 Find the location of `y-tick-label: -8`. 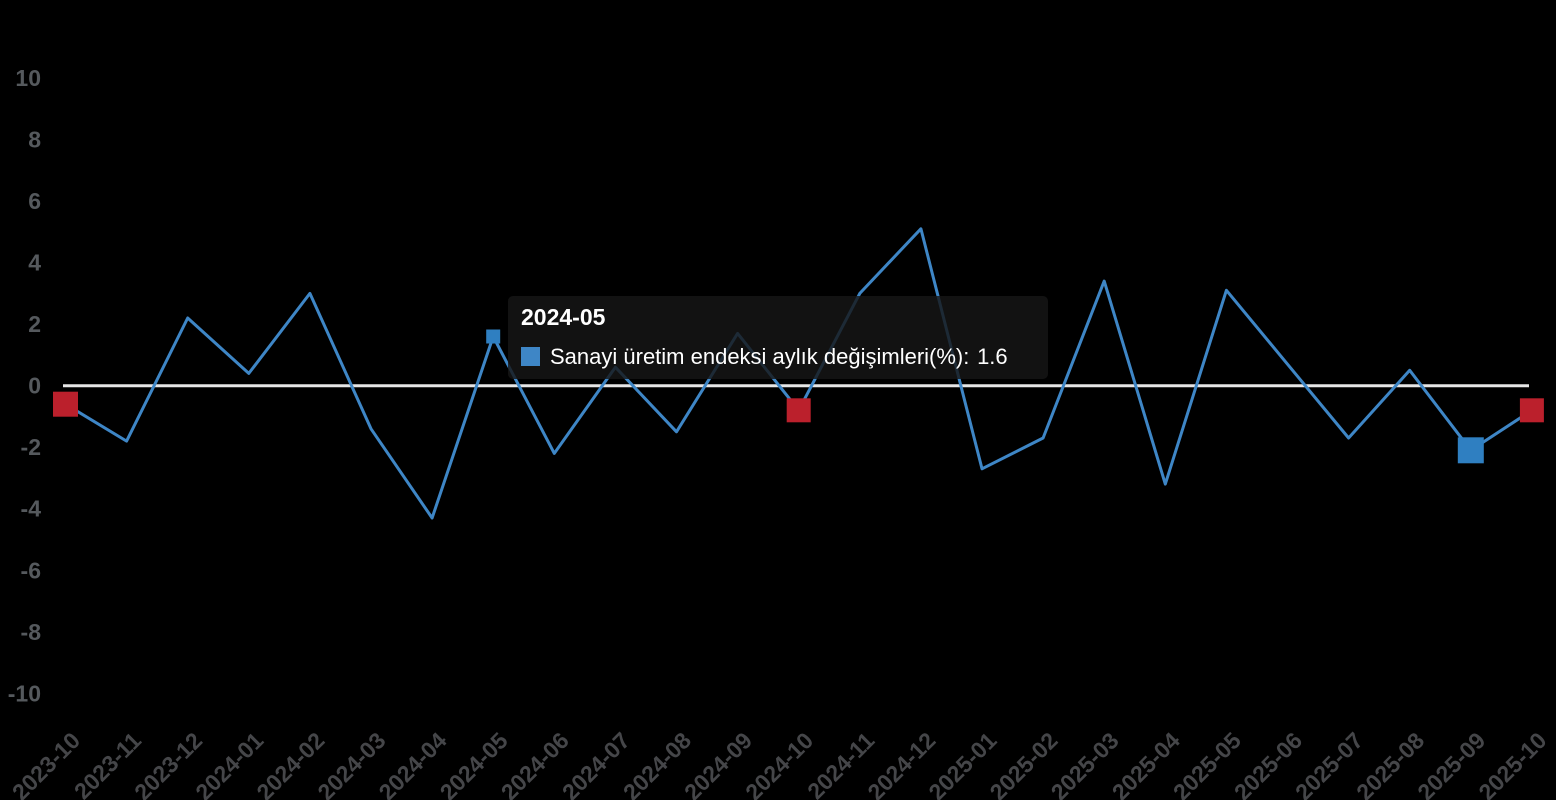

y-tick-label: -8 is located at coordinates (31, 632).